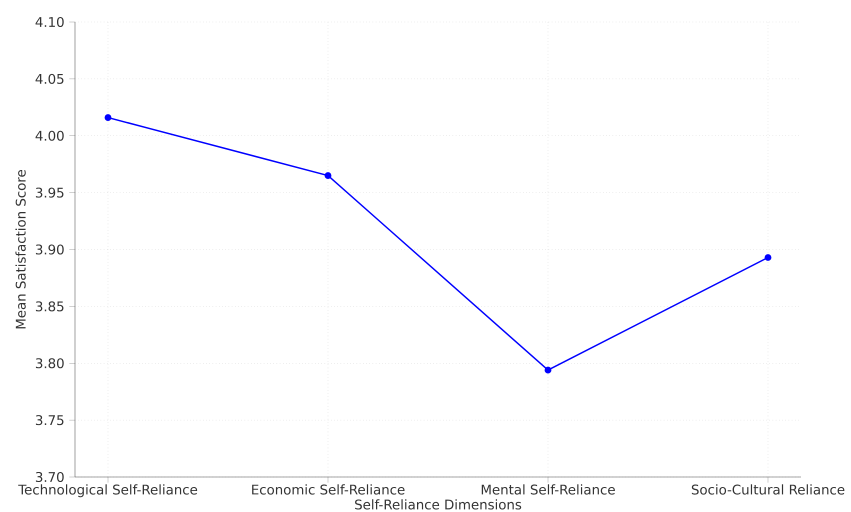 This screenshot has height=512, width=851. I want to click on x-tick-label: Mental Self-Reliance, so click(548, 489).